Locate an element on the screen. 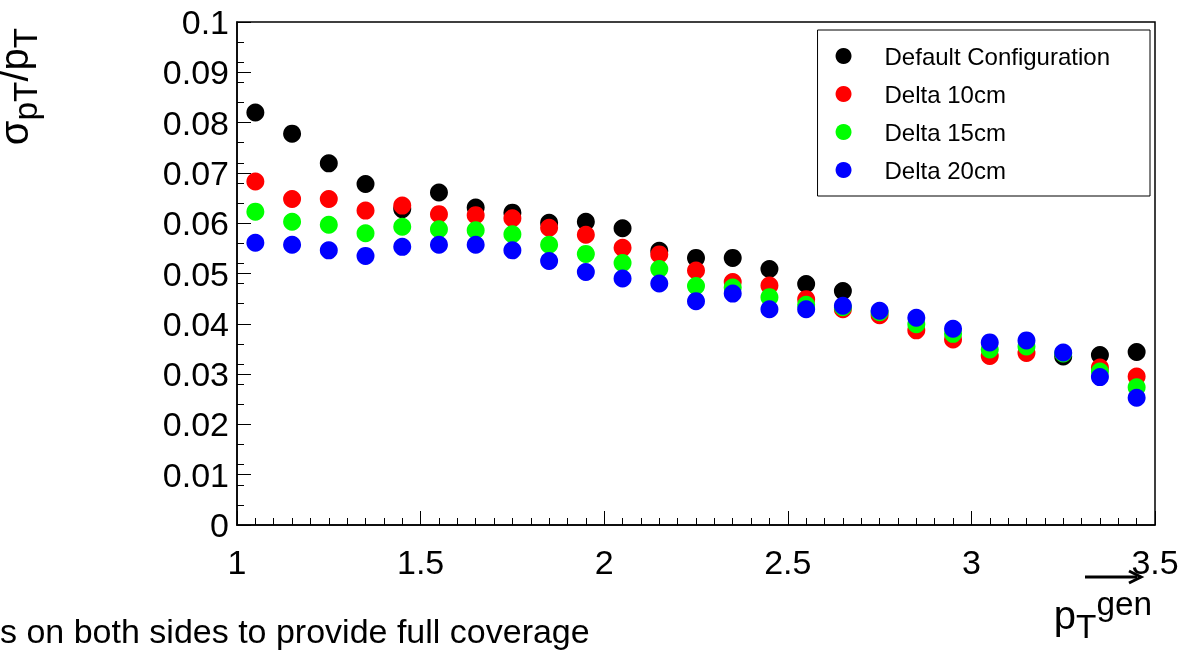 The height and width of the screenshot is (653, 1192). y-tick-label: 0.04 is located at coordinates (195, 323).